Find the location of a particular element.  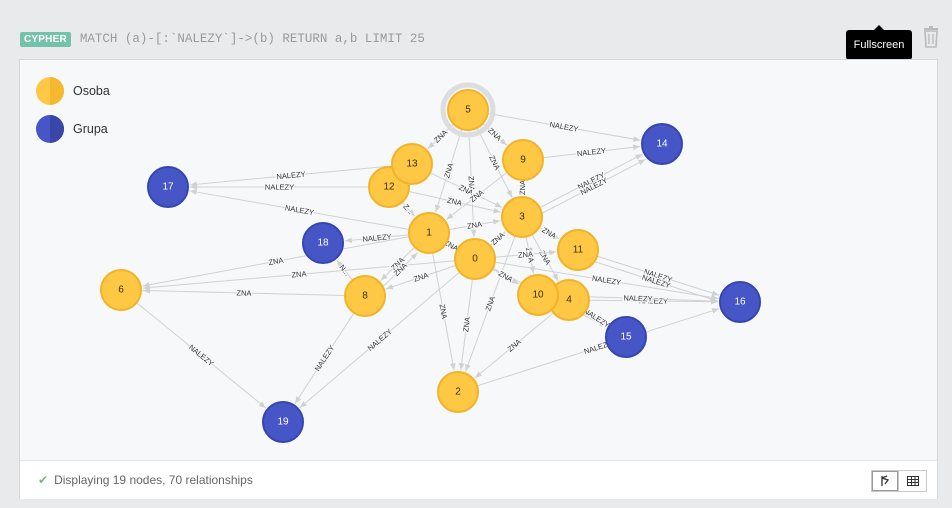

node-5: 5 is located at coordinates (468, 110).